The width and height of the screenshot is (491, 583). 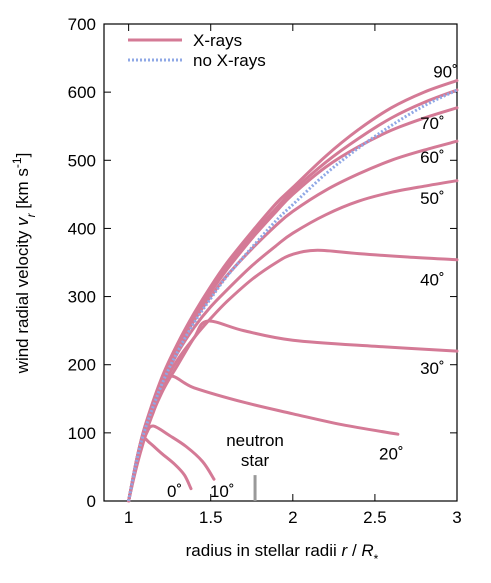 What do you see at coordinates (391, 453) in the screenshot?
I see `angle-label: 20˚` at bounding box center [391, 453].